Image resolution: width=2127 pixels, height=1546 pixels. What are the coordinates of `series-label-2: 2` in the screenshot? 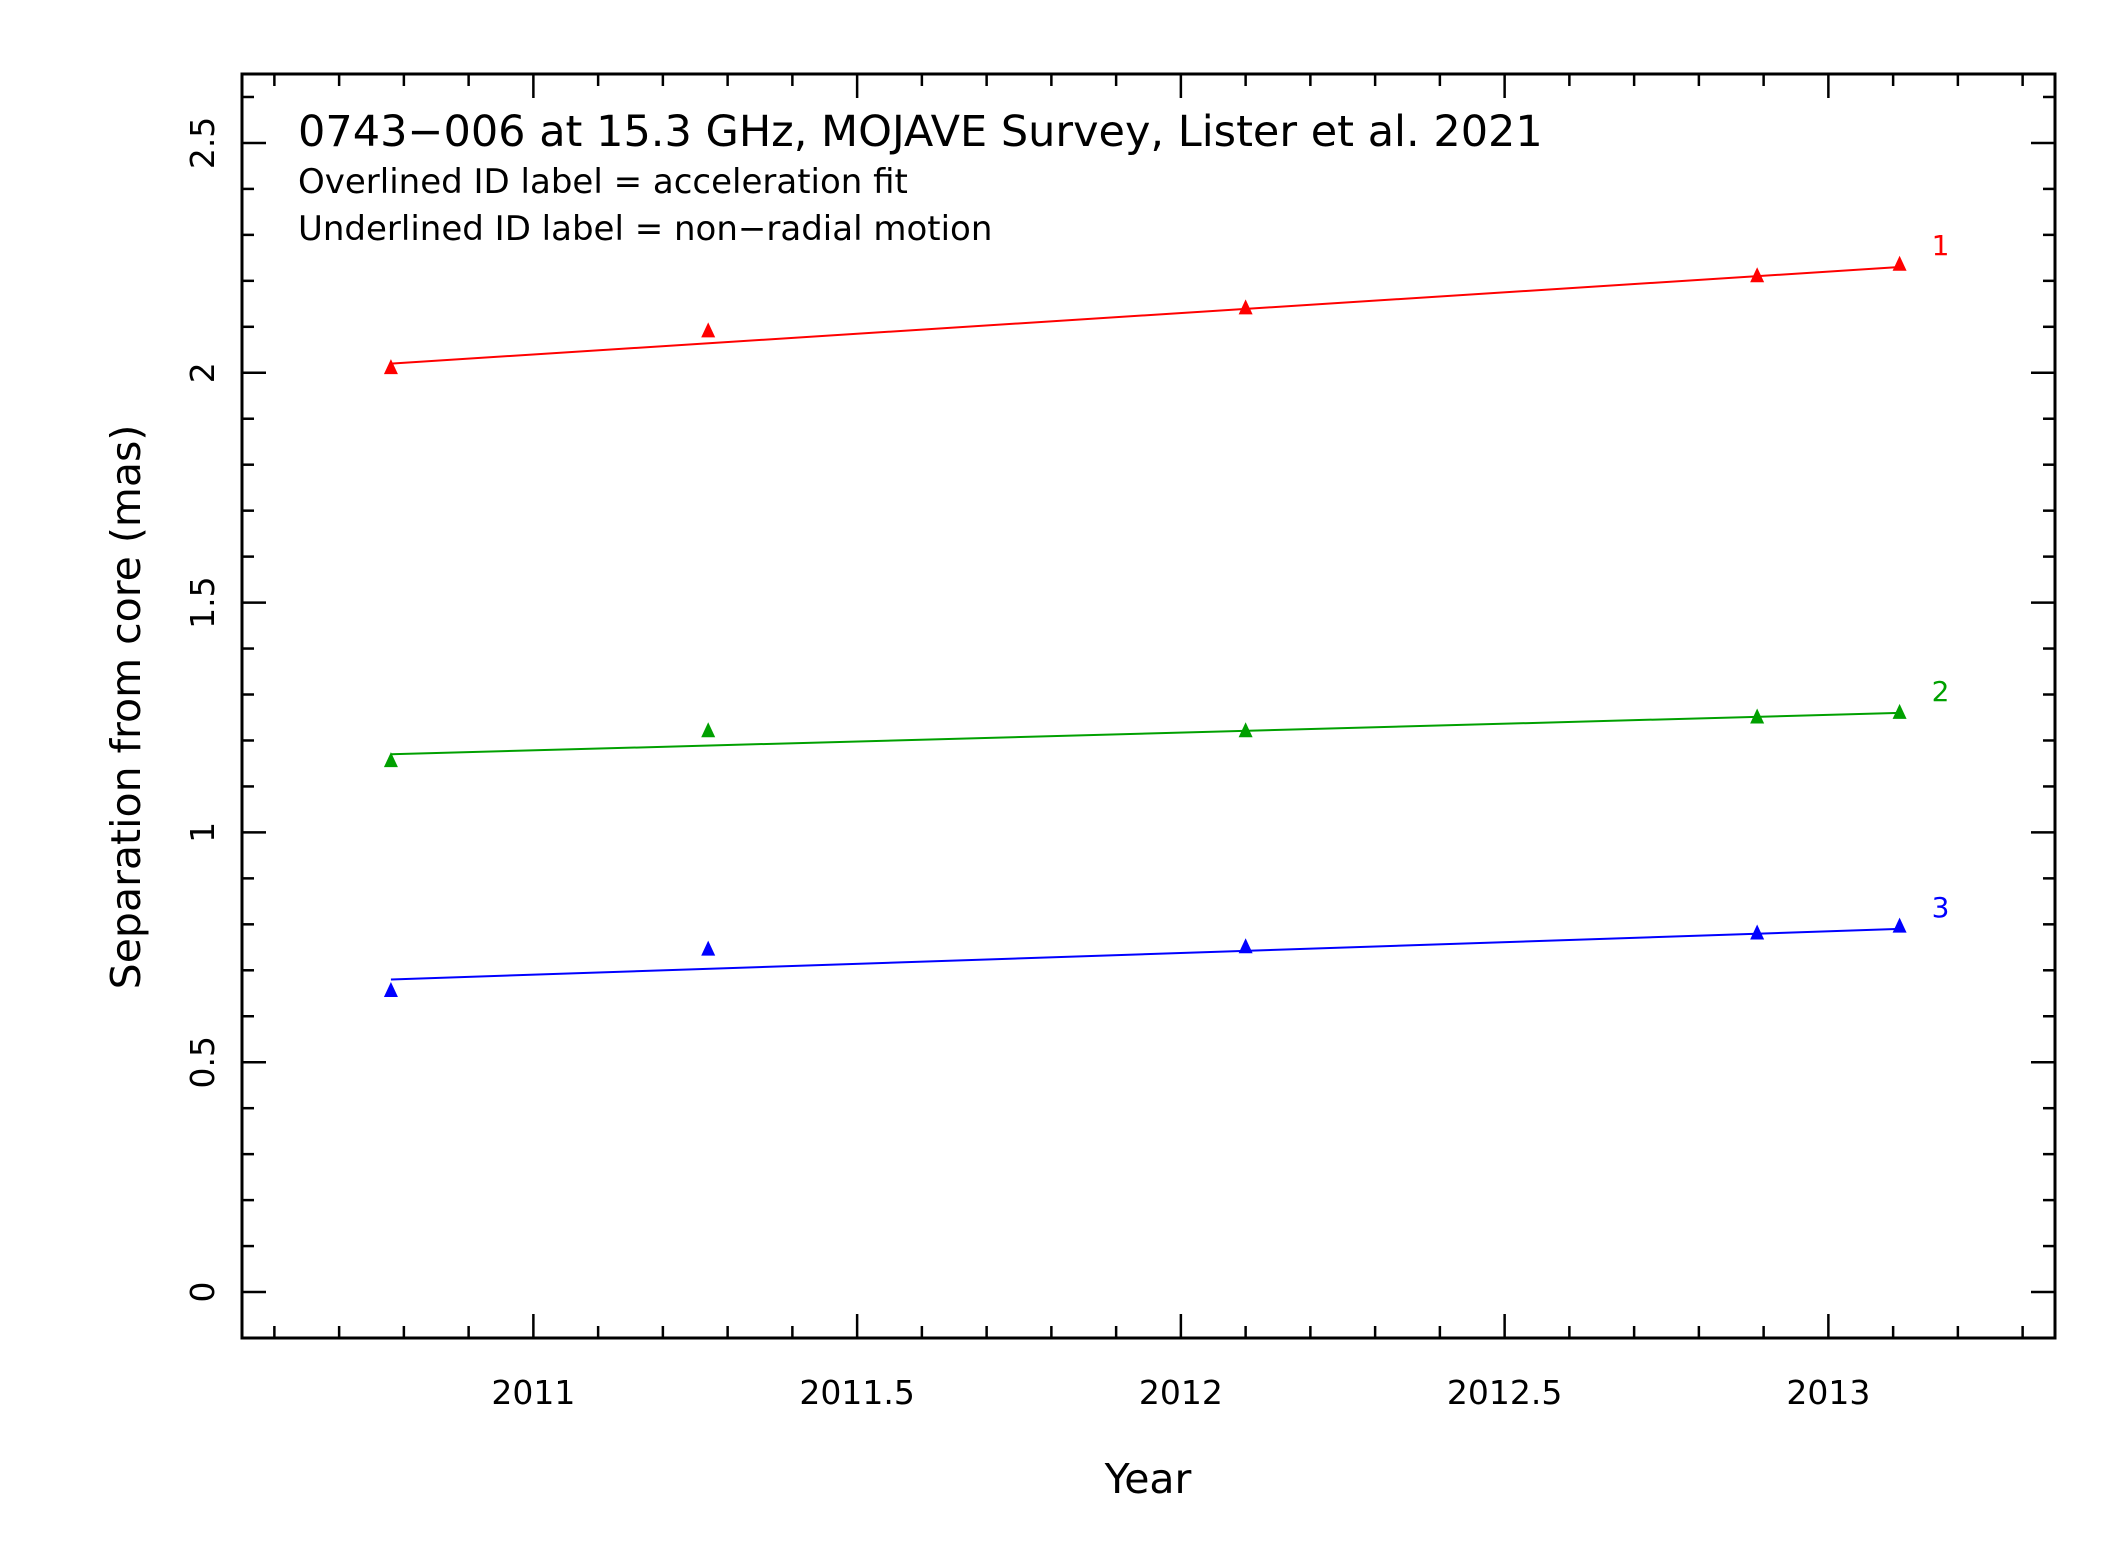 It's located at (1941, 691).